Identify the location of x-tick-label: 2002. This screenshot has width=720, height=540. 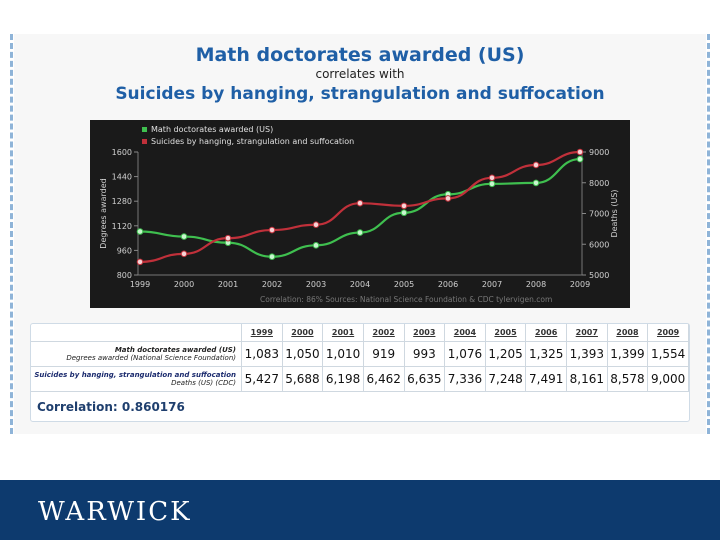
(272, 284).